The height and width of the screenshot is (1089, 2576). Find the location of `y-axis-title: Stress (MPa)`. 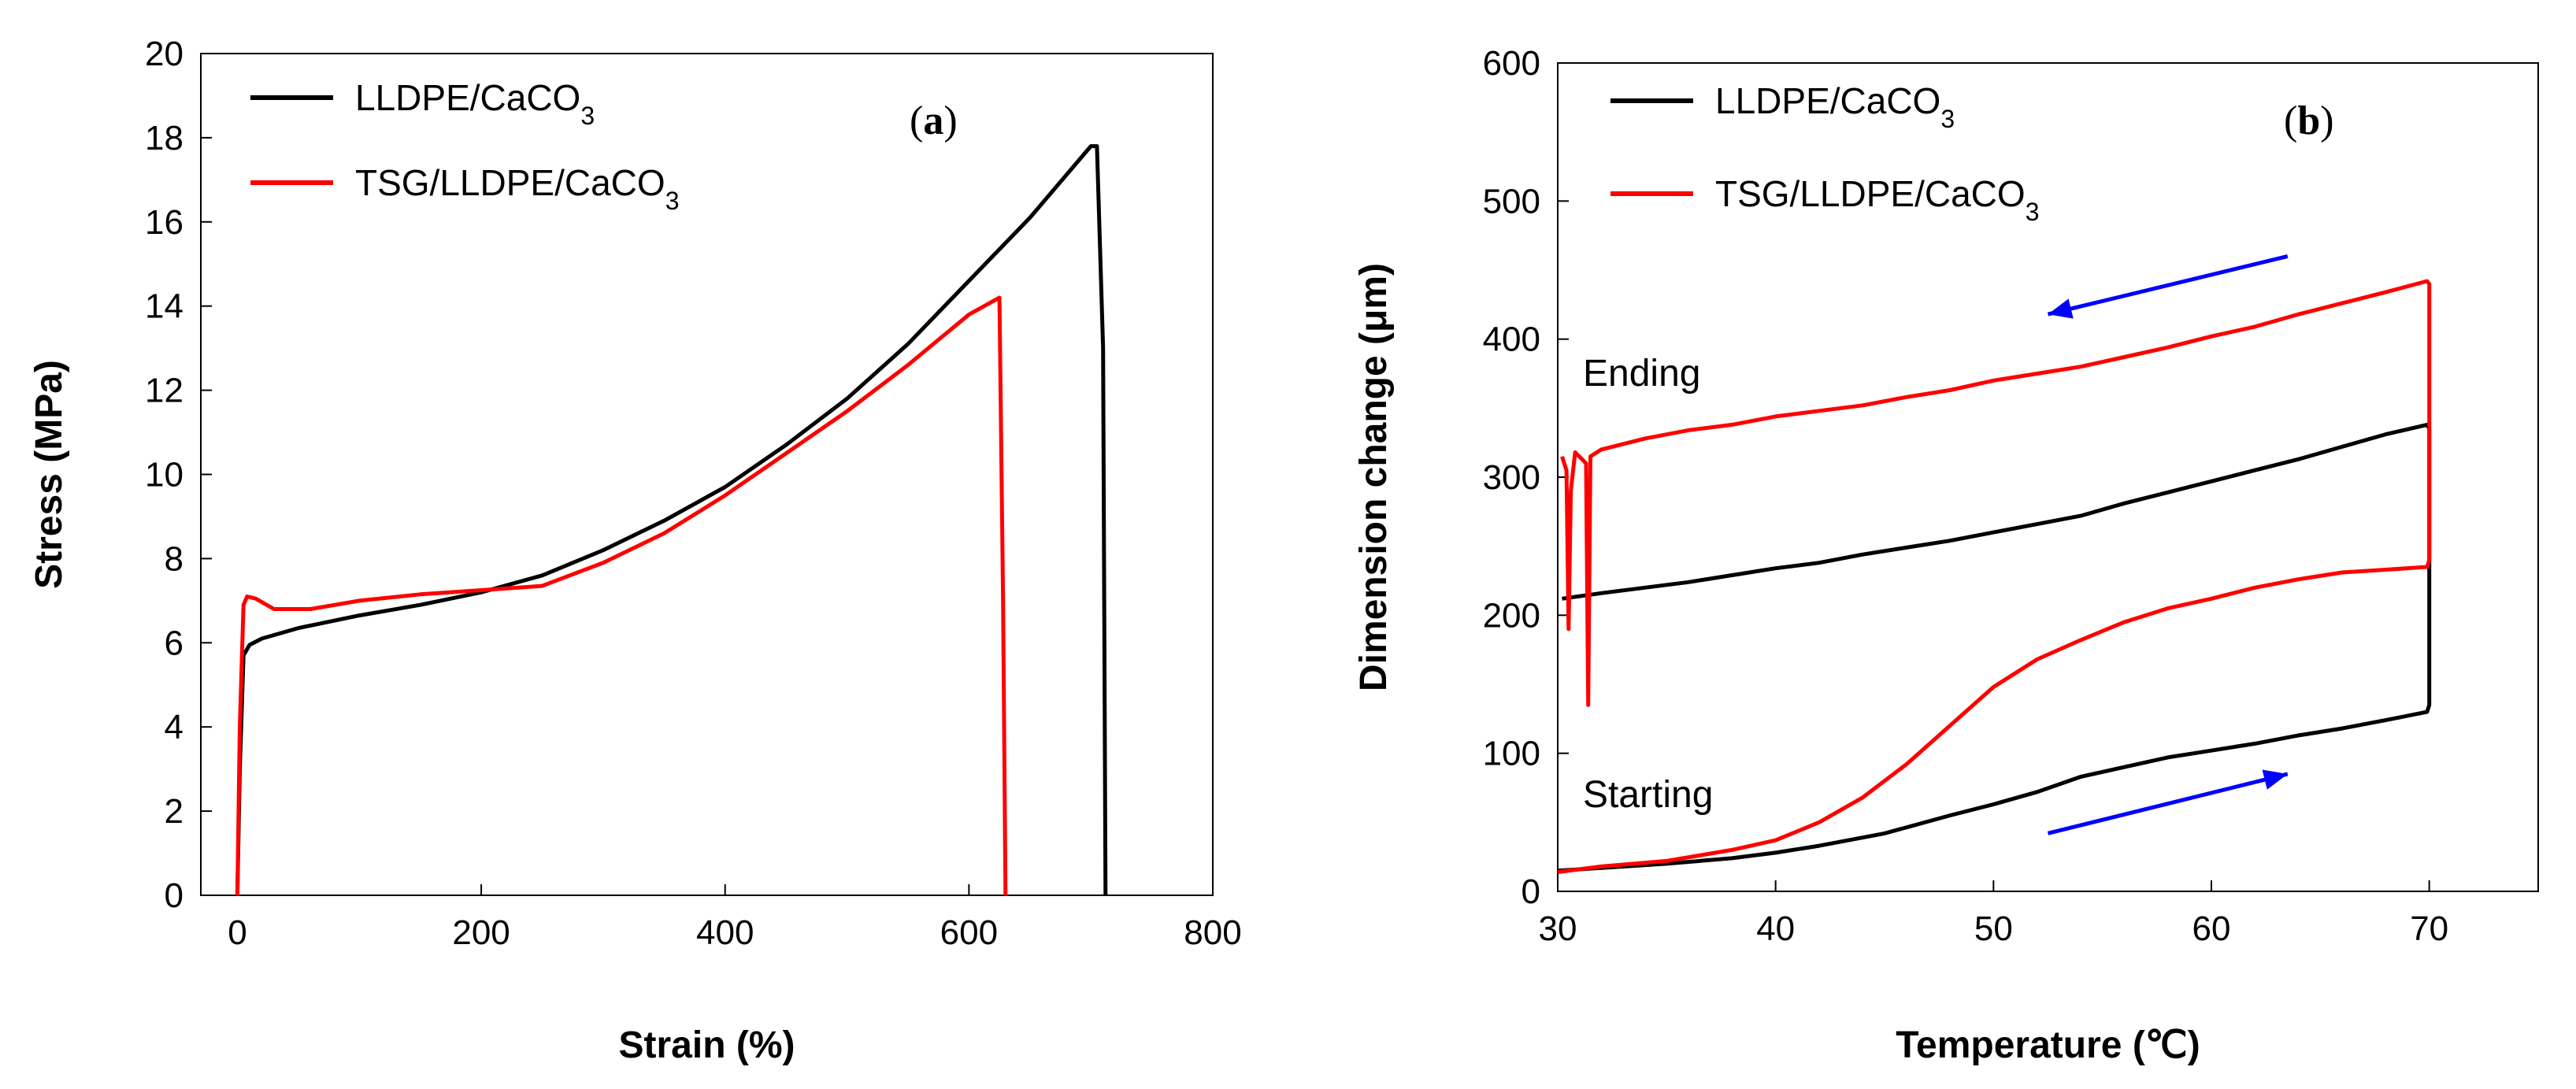

y-axis-title: Stress (MPa) is located at coordinates (49, 475).